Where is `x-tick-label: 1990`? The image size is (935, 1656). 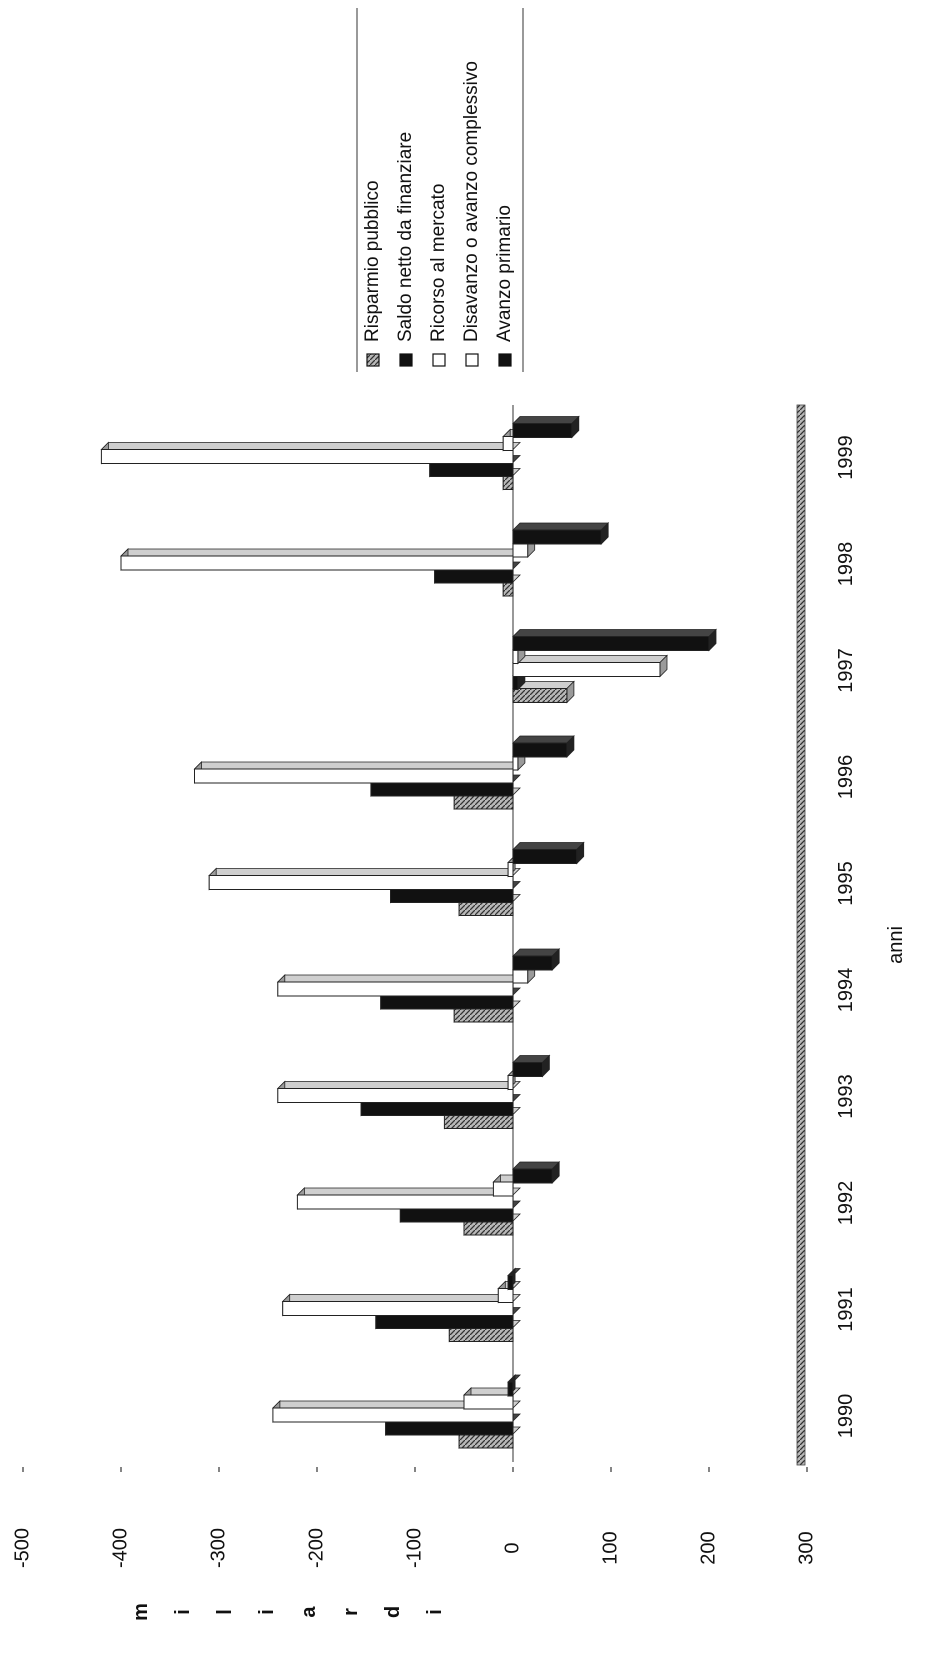 x-tick-label: 1990 is located at coordinates (846, 1416).